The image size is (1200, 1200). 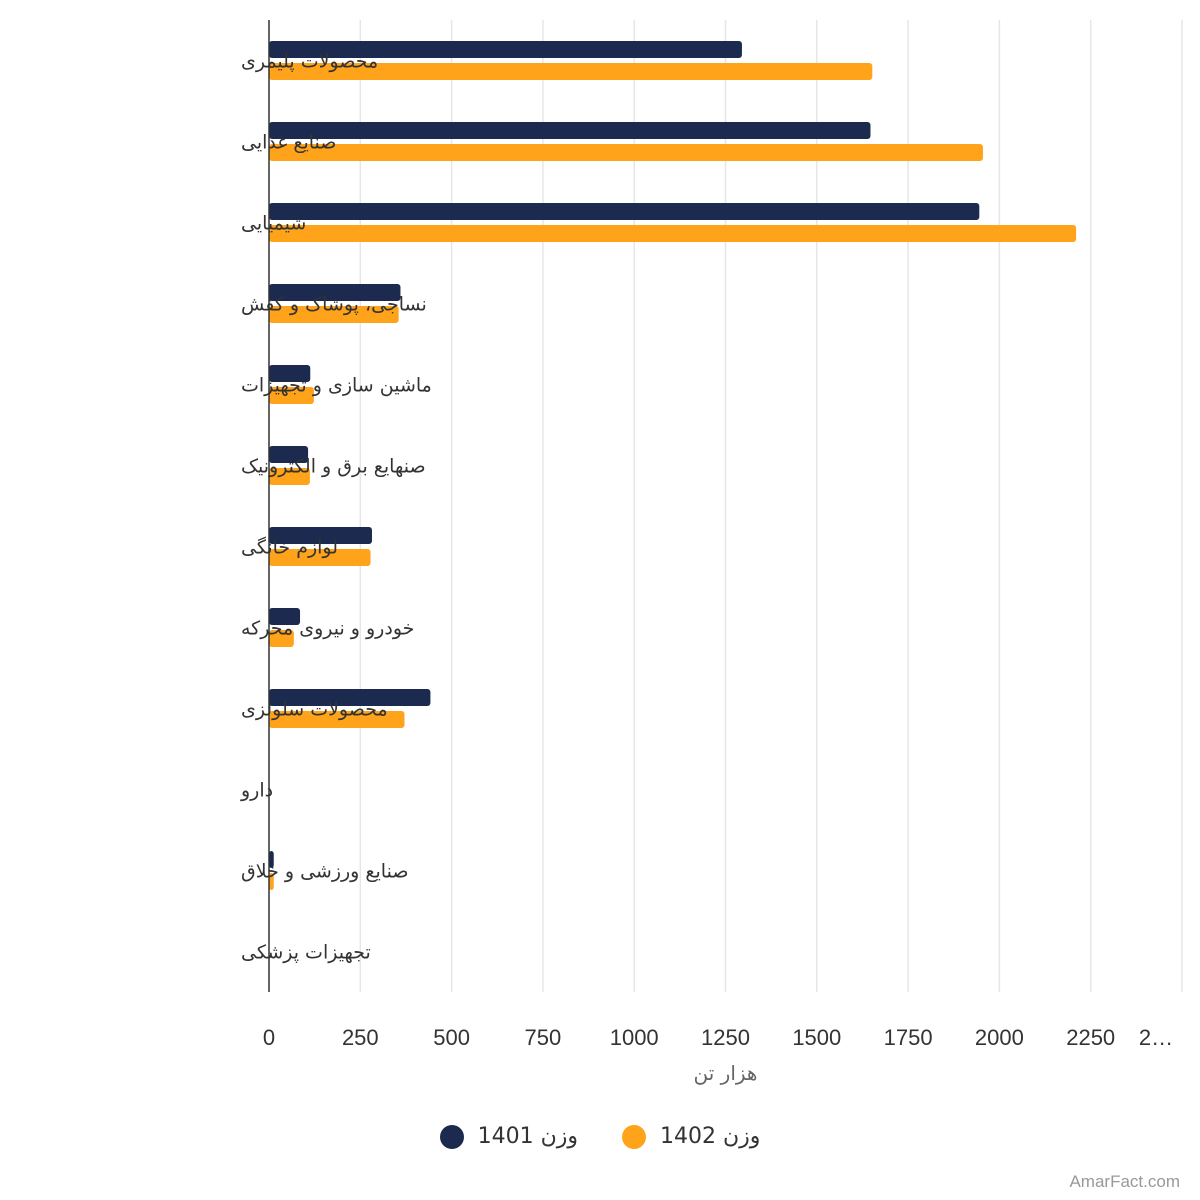 What do you see at coordinates (527, 1136) in the screenshot?
I see `legend-label-1401: وزن 1401` at bounding box center [527, 1136].